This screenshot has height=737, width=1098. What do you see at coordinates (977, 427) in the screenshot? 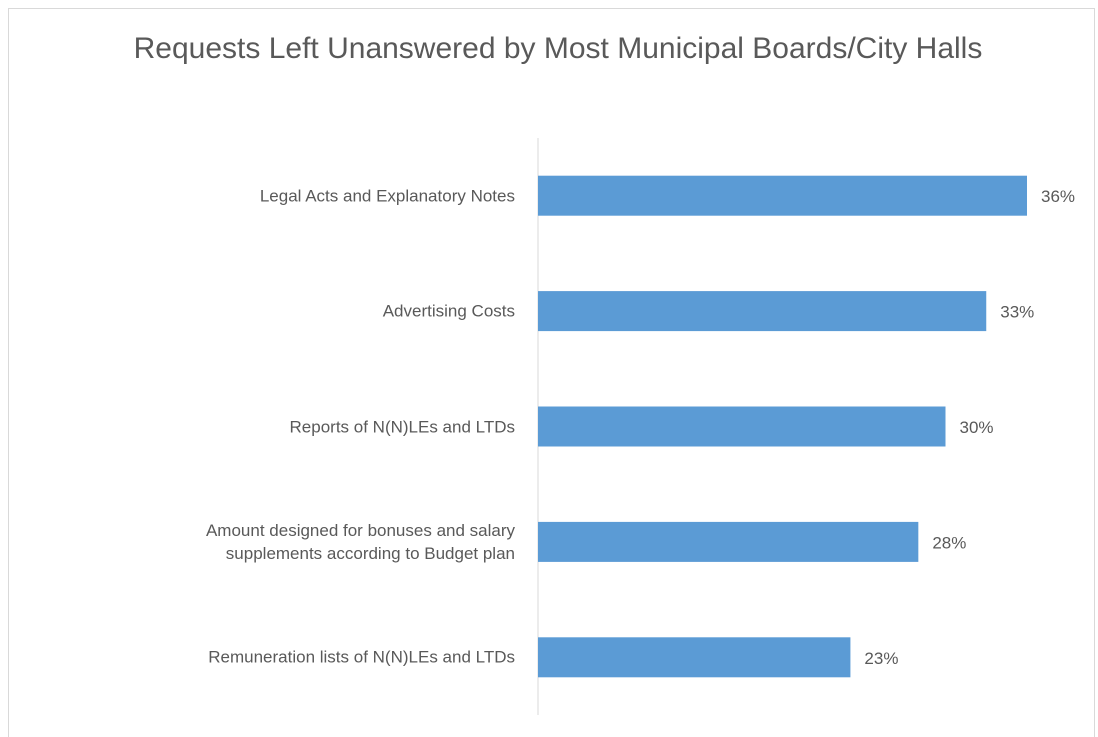
I see `value-label: 30%` at bounding box center [977, 427].